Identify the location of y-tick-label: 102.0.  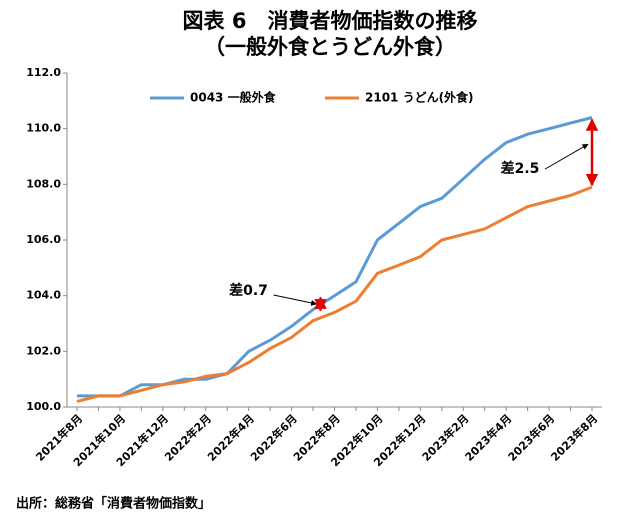
(43, 350).